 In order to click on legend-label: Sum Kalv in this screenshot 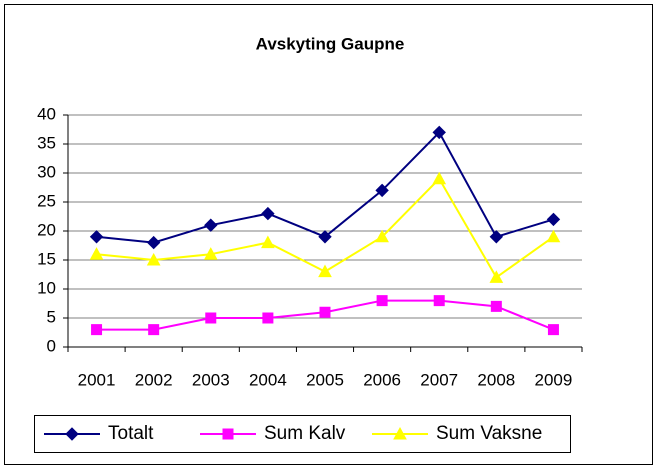, I will do `click(305, 433)`.